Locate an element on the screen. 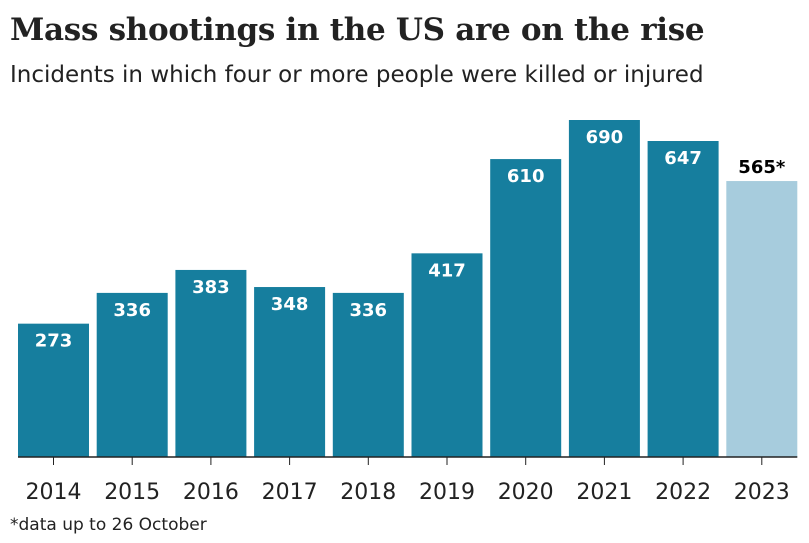 The image size is (809, 543). bar-2022 is located at coordinates (683, 299).